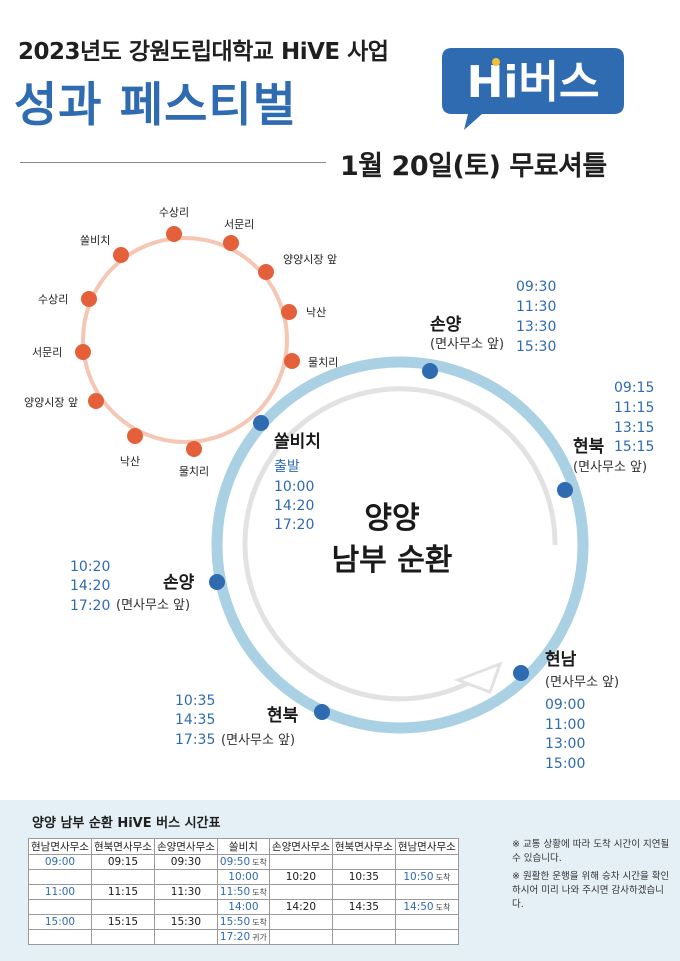  Describe the element at coordinates (90, 606) in the screenshot. I see `sonyang-left-time: 17:20` at that location.